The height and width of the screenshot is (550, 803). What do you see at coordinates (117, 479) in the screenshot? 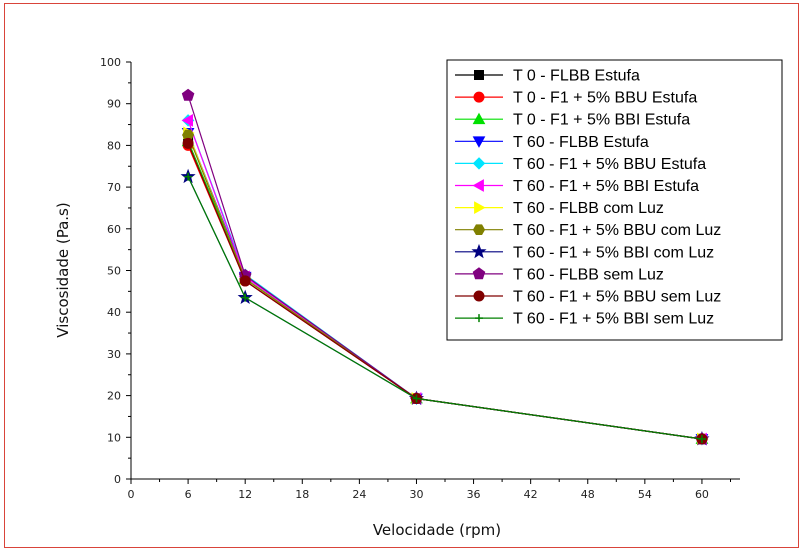
I see `y-tick-label: 0` at bounding box center [117, 479].